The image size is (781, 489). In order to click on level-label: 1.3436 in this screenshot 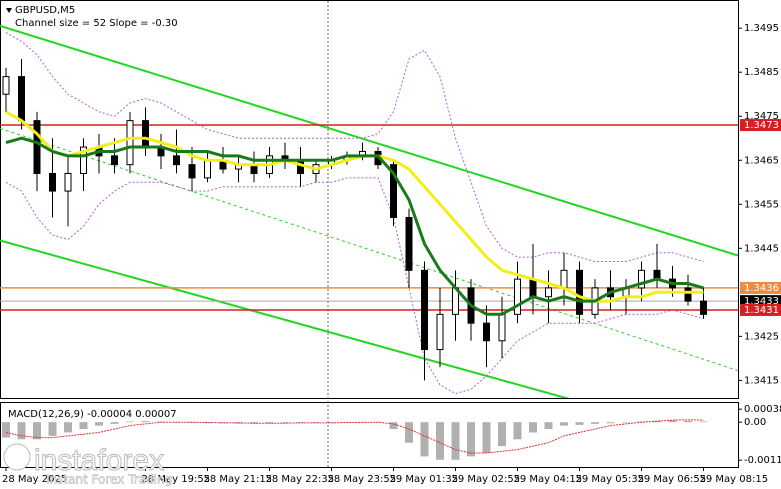, I will do `click(761, 288)`.